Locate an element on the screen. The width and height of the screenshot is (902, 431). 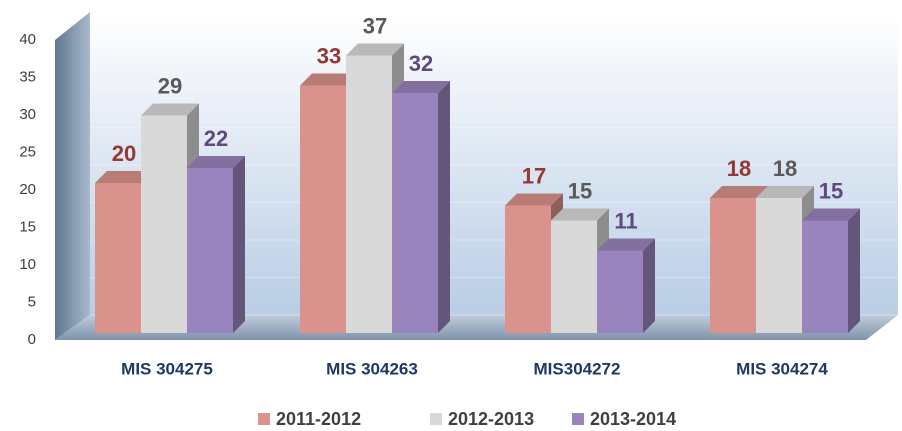
y-tick-label: 35 is located at coordinates (27, 76).